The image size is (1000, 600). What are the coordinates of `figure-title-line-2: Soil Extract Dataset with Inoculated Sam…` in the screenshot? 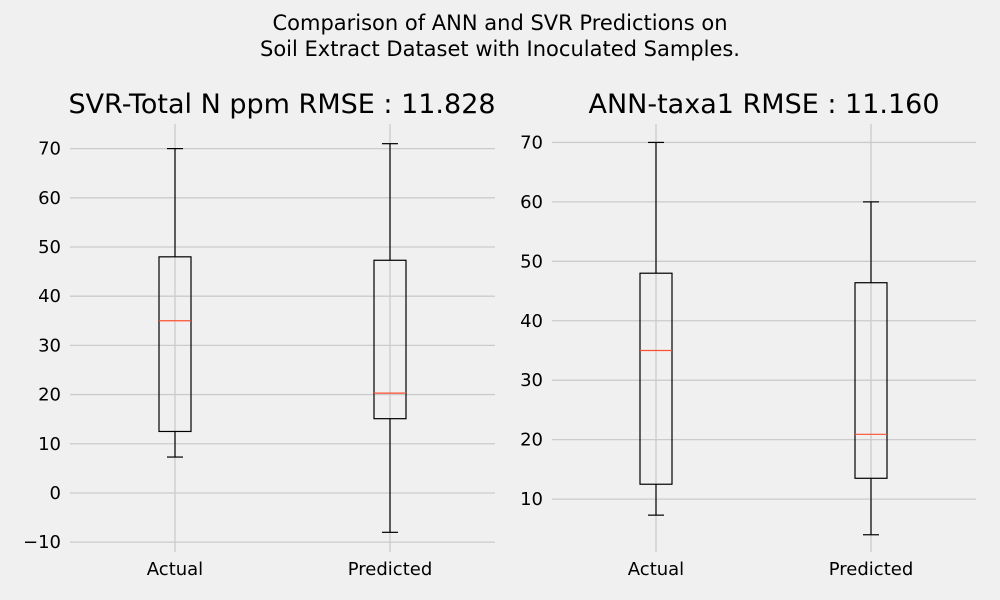 It's located at (500, 49).